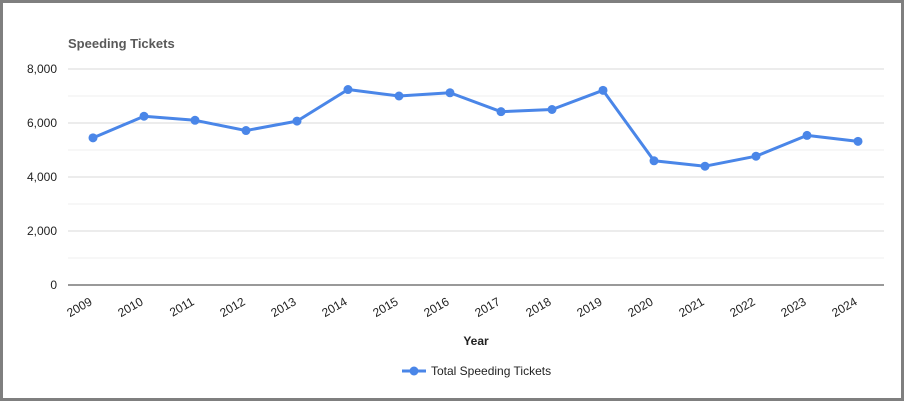 This screenshot has width=904, height=401. I want to click on data-point-2021, so click(705, 166).